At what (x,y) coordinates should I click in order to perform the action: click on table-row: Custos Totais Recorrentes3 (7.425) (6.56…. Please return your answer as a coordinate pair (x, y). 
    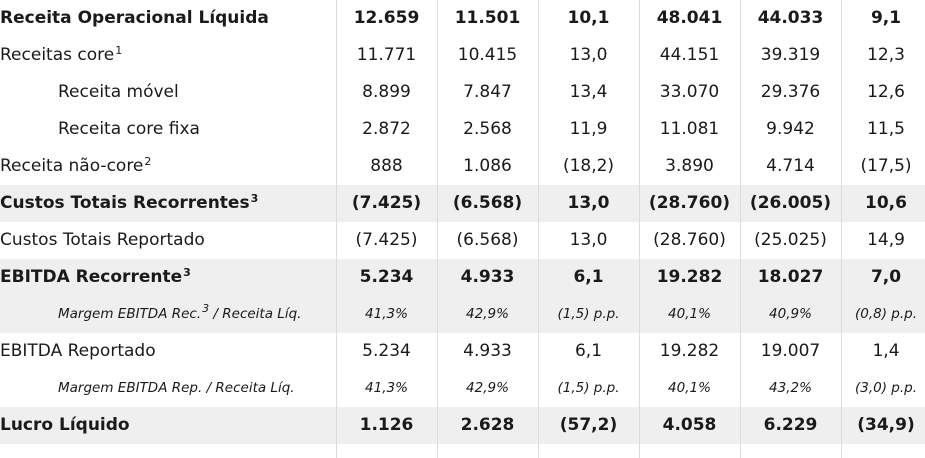
    Looking at the image, I should click on (462, 203).